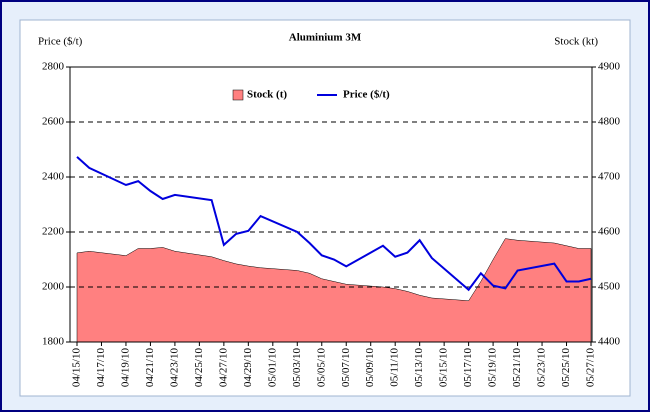 Image resolution: width=650 pixels, height=412 pixels. What do you see at coordinates (125, 368) in the screenshot?
I see `x-tick-label: 04/19/10` at bounding box center [125, 368].